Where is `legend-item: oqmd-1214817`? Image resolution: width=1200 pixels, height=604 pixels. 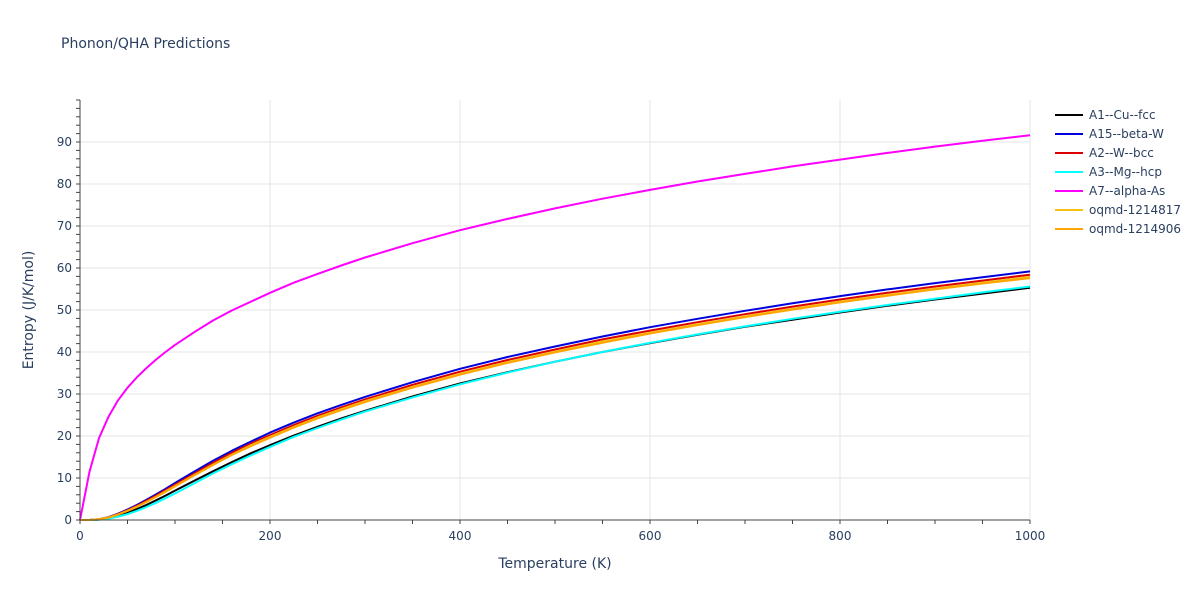 legend-item: oqmd-1214817 is located at coordinates (1118, 210).